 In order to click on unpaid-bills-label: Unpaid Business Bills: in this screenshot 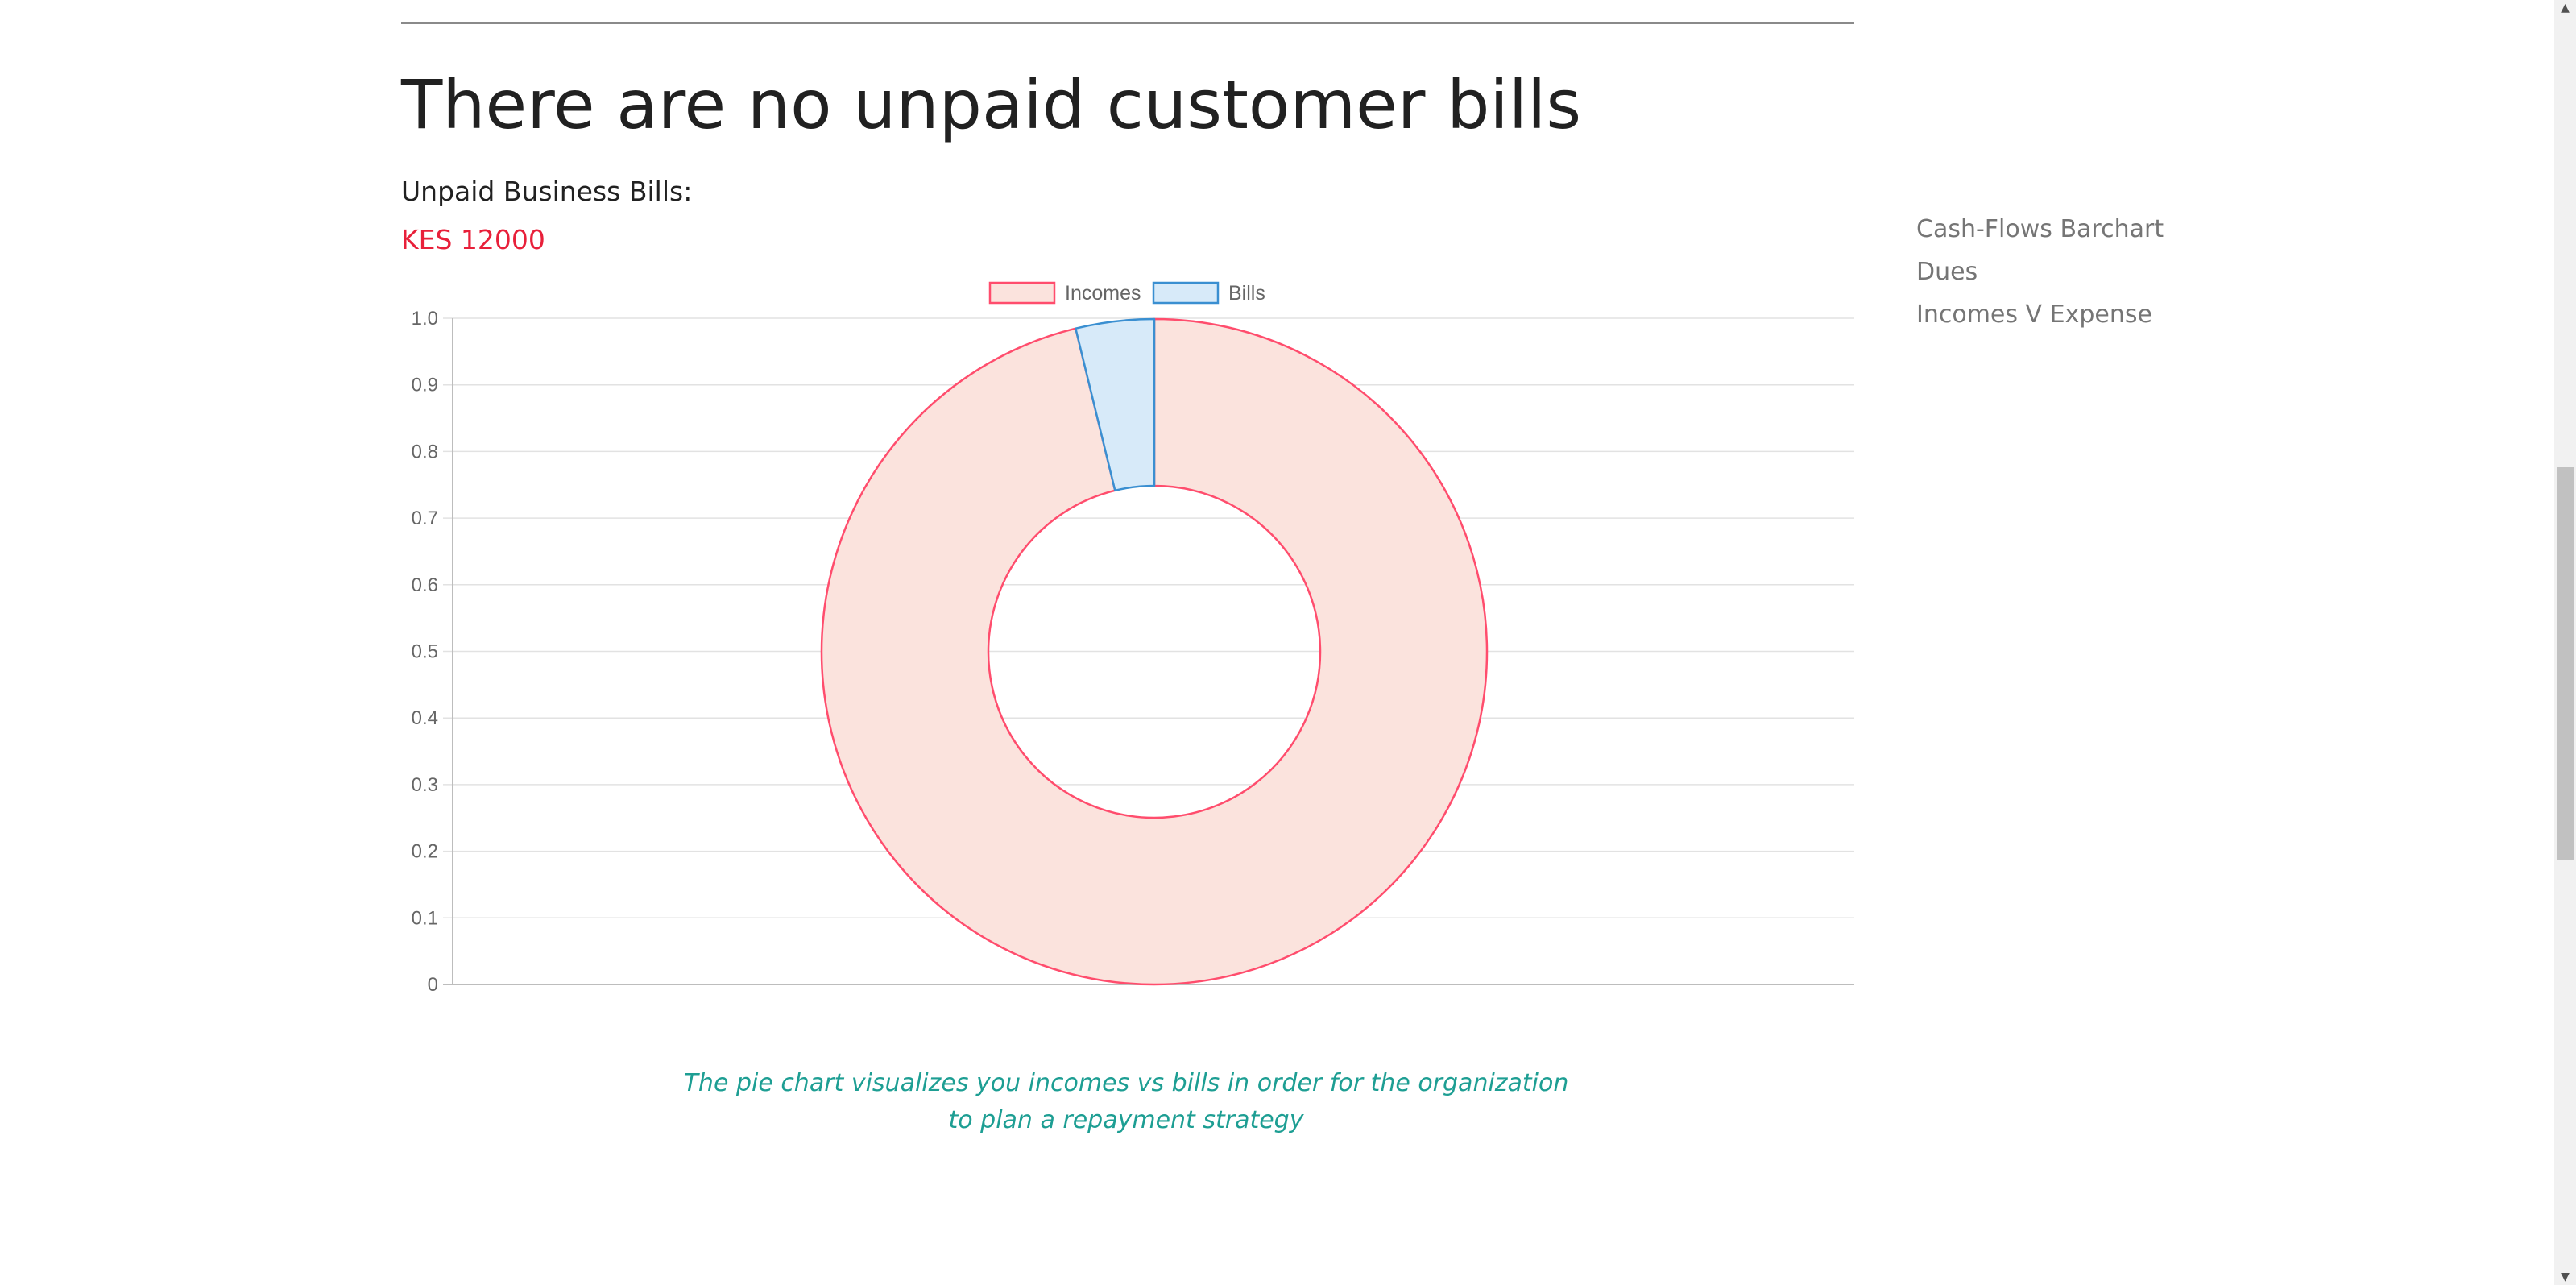, I will do `click(547, 191)`.